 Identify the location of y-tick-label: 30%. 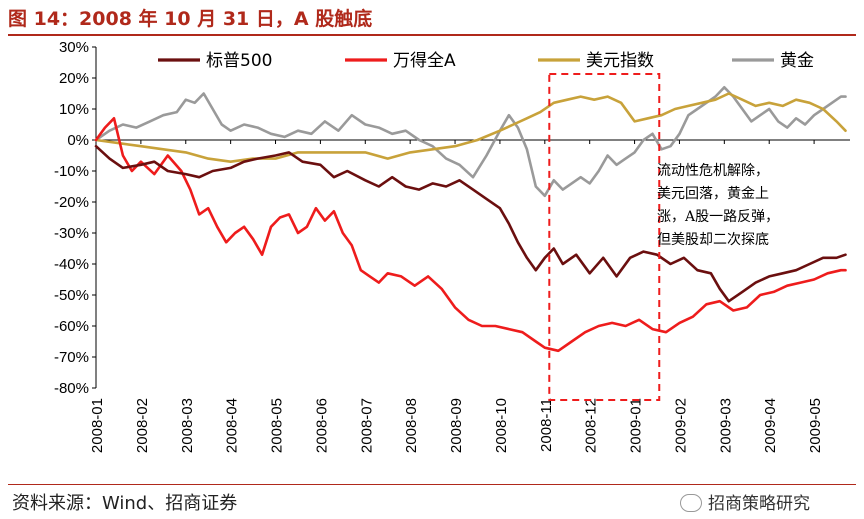
(74, 47).